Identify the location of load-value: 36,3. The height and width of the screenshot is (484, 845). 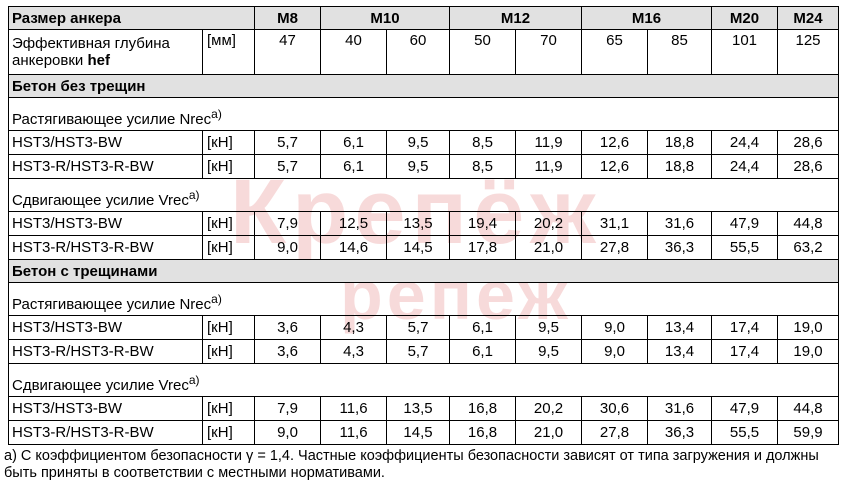
(680, 247).